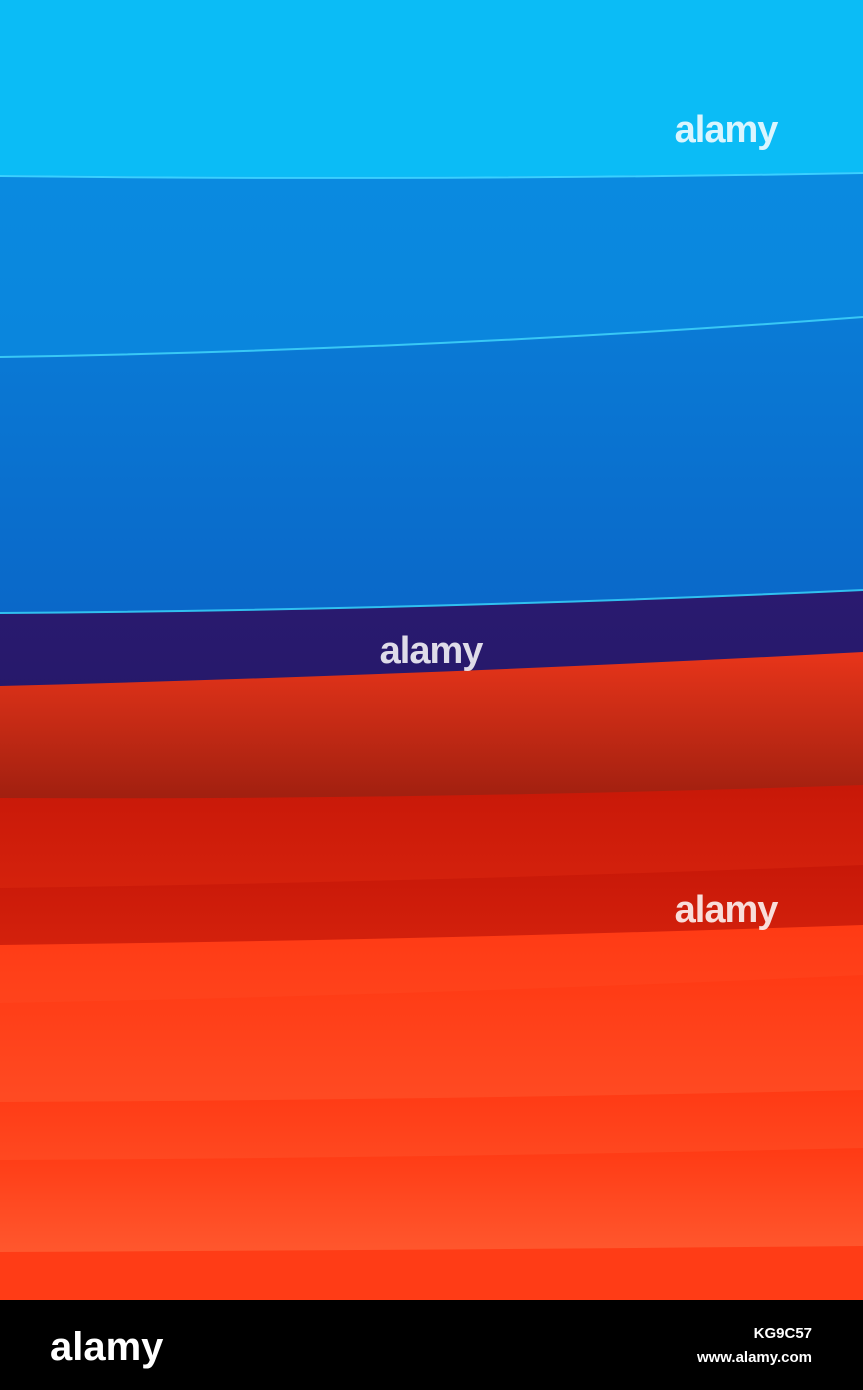  Describe the element at coordinates (107, 1347) in the screenshot. I see `footer-logo: alamy` at that location.